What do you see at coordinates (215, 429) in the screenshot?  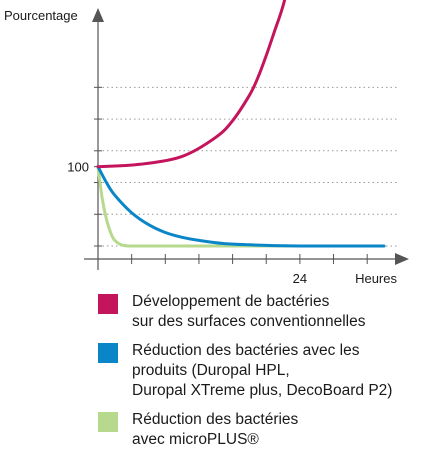 I see `legend-label-reduction-microplus: Réduction des bactéries avec microPLUS®` at bounding box center [215, 429].